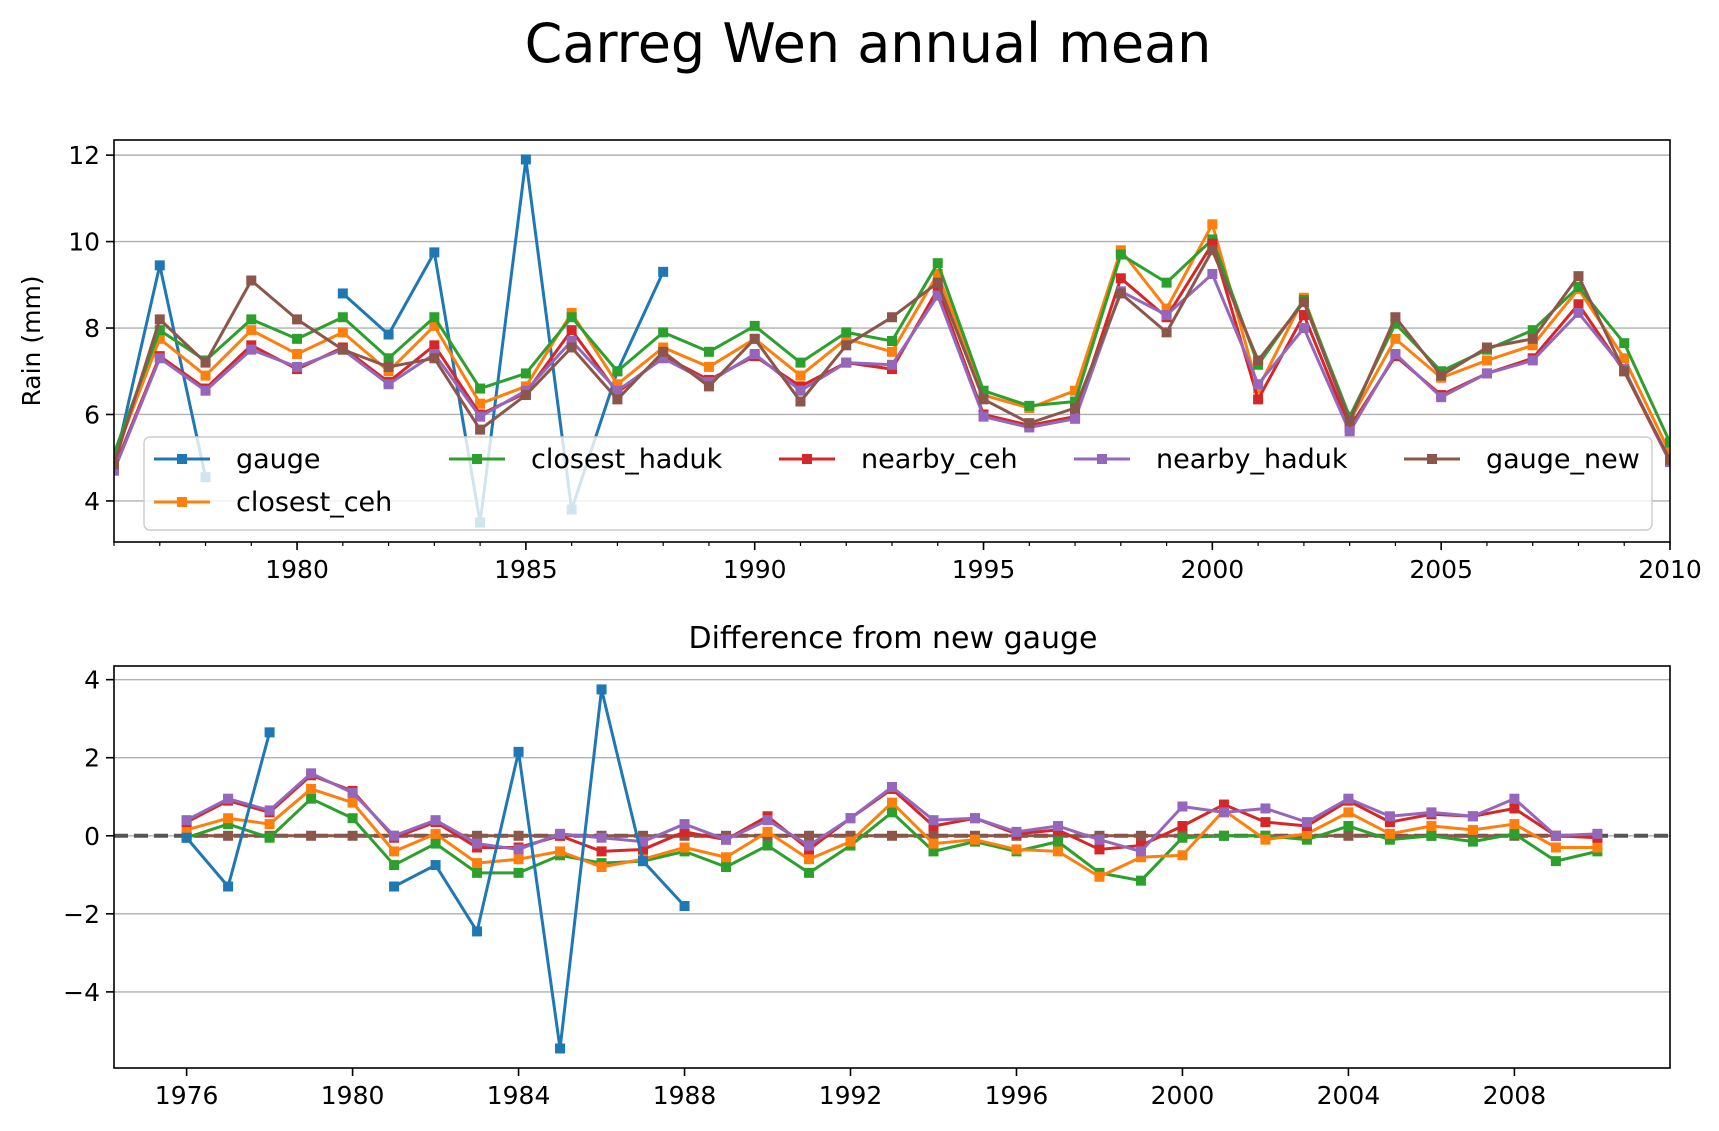  I want to click on x-tick-label: 1985, so click(526, 569).